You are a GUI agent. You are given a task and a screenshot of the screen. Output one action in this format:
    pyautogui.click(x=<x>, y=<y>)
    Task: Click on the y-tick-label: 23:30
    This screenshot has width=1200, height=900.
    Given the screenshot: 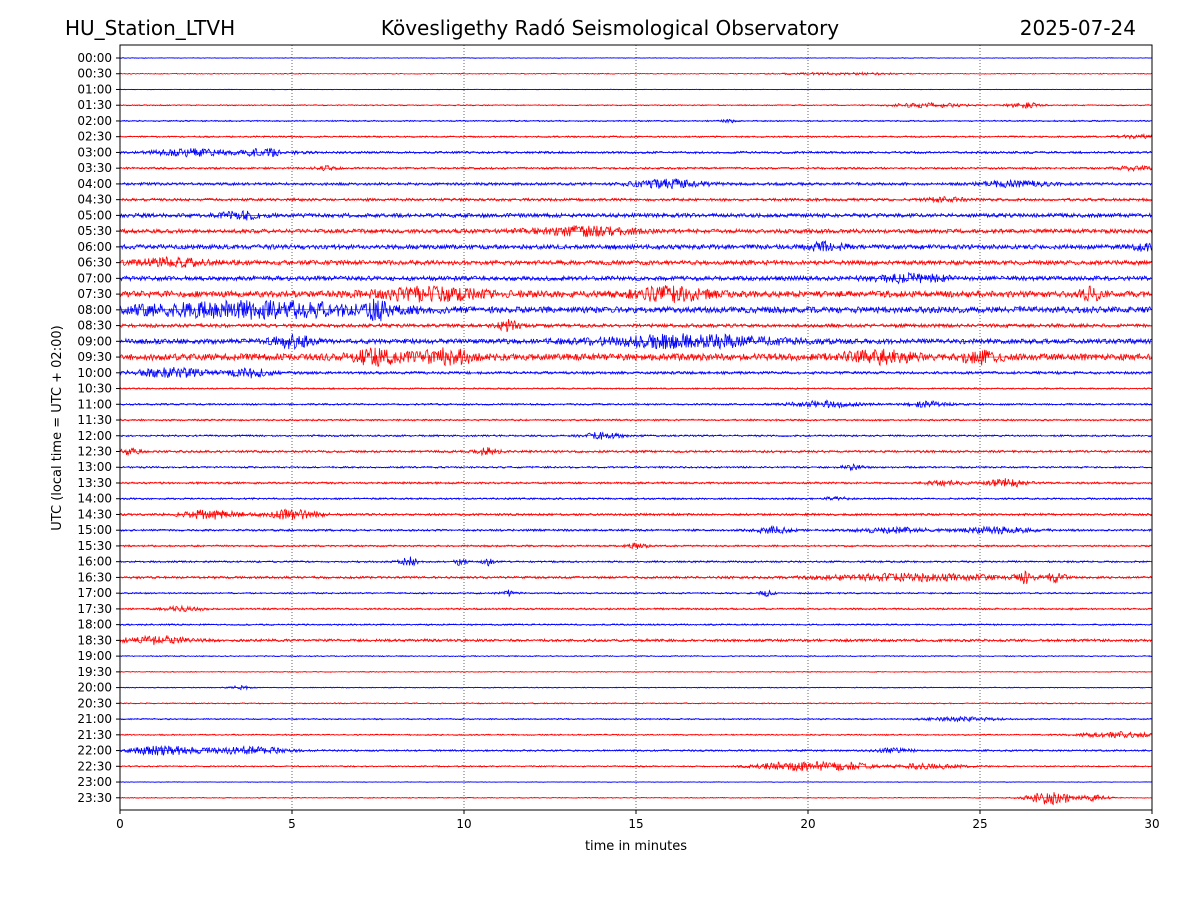 What is the action you would take?
    pyautogui.click(x=94, y=798)
    